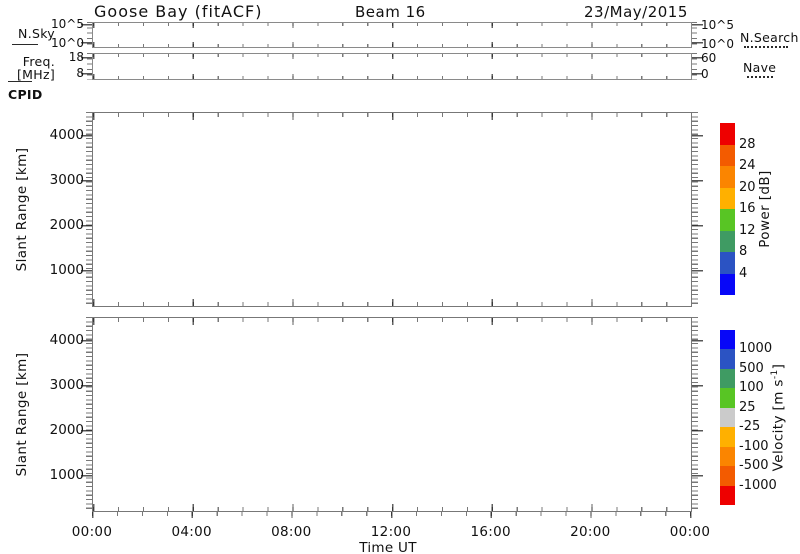 The height and width of the screenshot is (554, 800). What do you see at coordinates (490, 532) in the screenshot?
I see `time-tick-label: 16:00` at bounding box center [490, 532].